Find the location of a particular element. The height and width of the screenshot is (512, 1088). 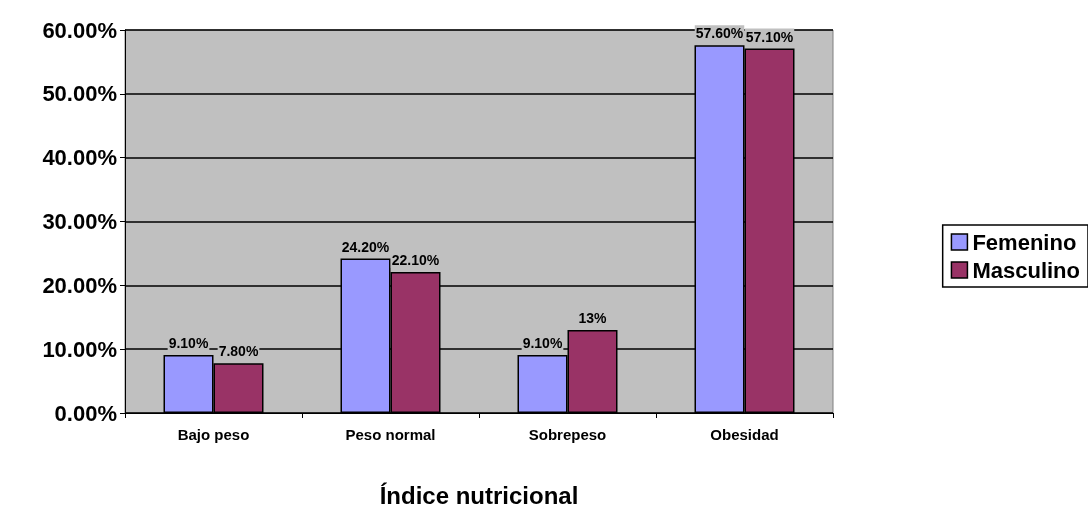

x-tick-label: Peso normal is located at coordinates (390, 434).